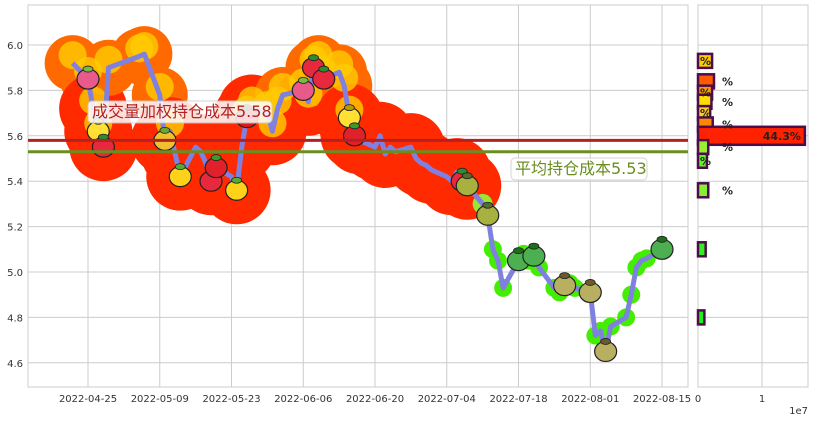  What do you see at coordinates (349, 108) in the screenshot?
I see `banana-icon-leaf` at bounding box center [349, 108].